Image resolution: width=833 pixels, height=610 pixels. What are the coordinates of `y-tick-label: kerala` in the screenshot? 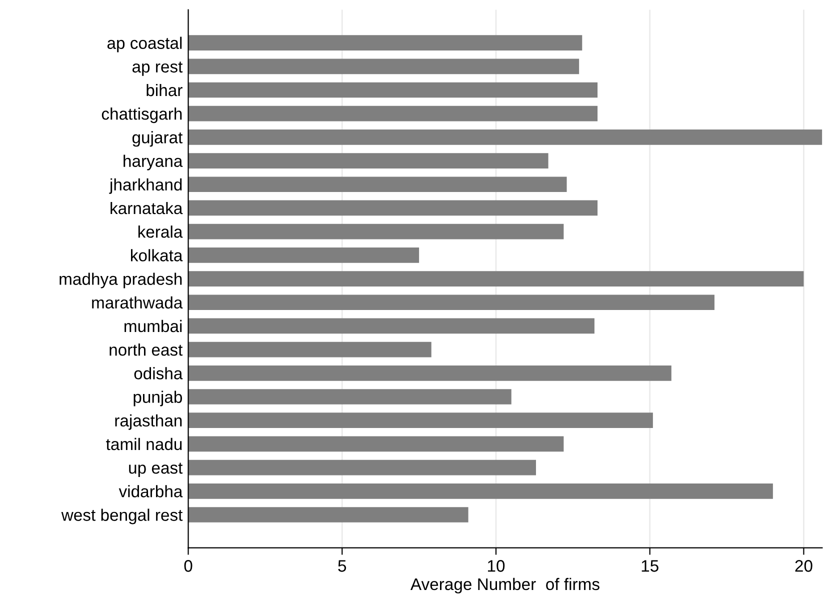 It's located at (160, 232).